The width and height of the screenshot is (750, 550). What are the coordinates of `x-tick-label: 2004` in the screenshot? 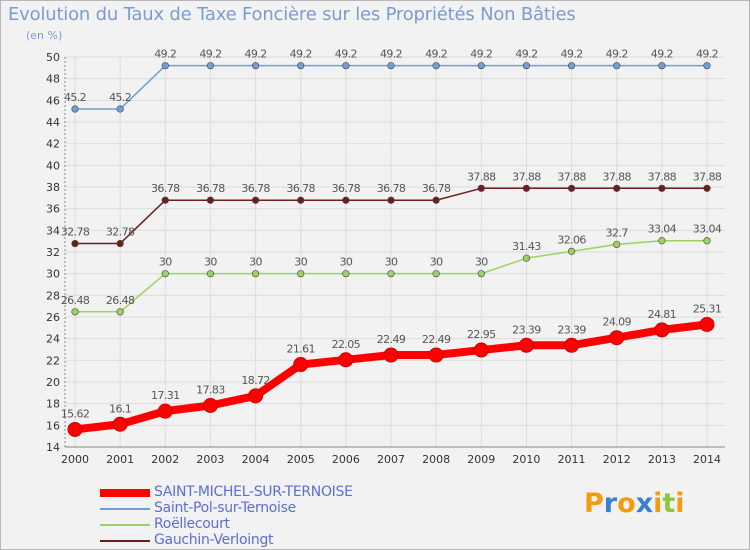 It's located at (256, 459).